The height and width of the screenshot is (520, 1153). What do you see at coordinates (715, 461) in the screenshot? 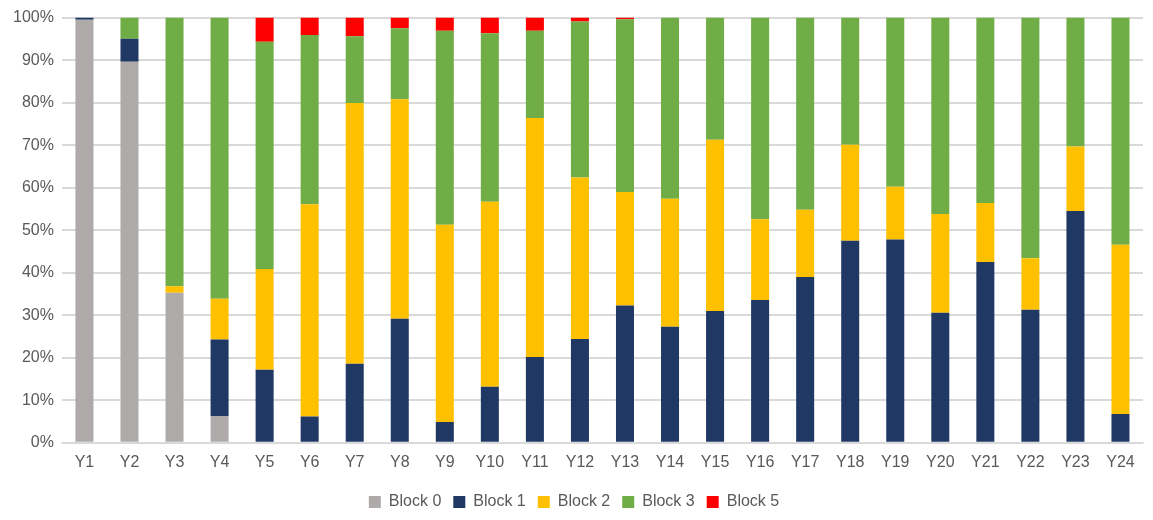
I see `x-tick-label: Y15` at bounding box center [715, 461].